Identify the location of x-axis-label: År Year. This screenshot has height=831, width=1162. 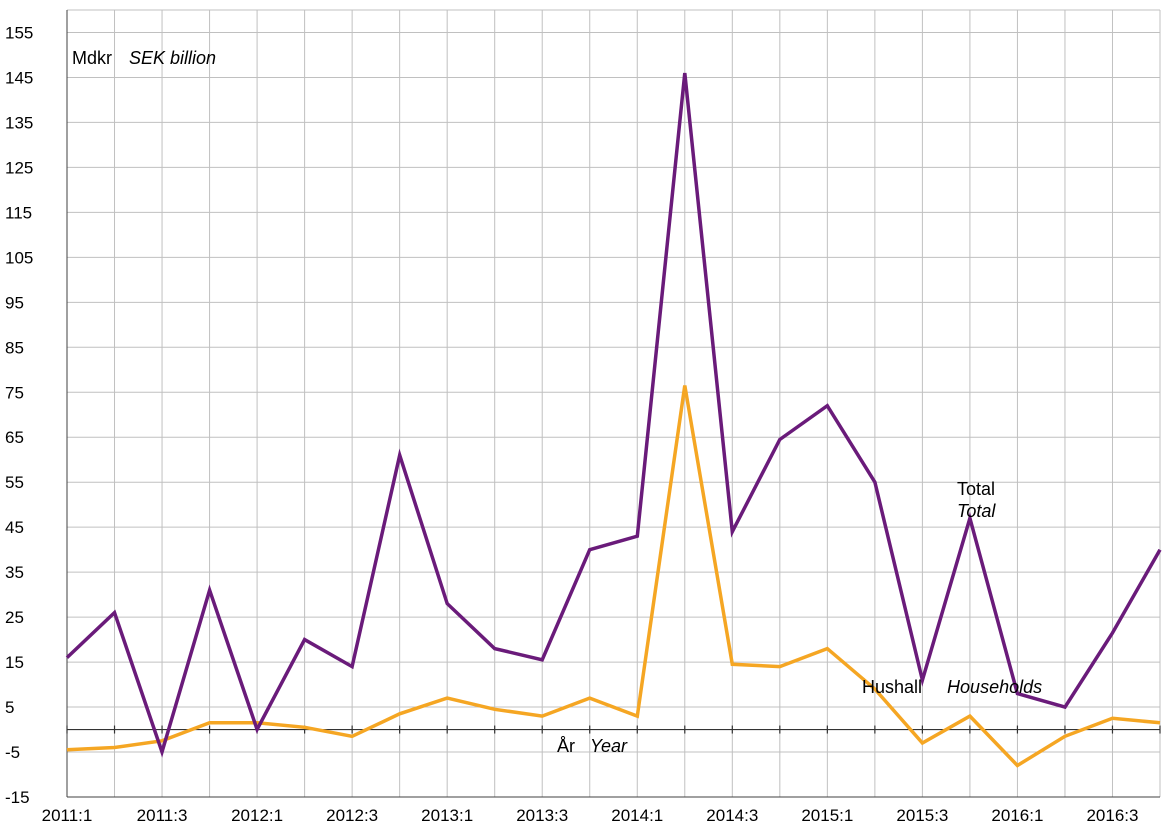
(592, 746).